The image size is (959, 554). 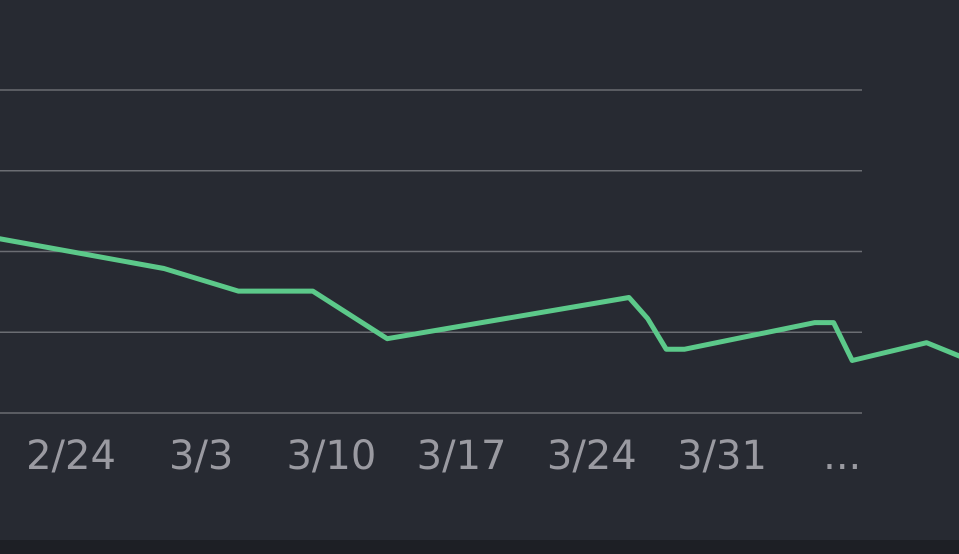 I want to click on x-tick-label-0: 2/24, so click(x=71, y=456).